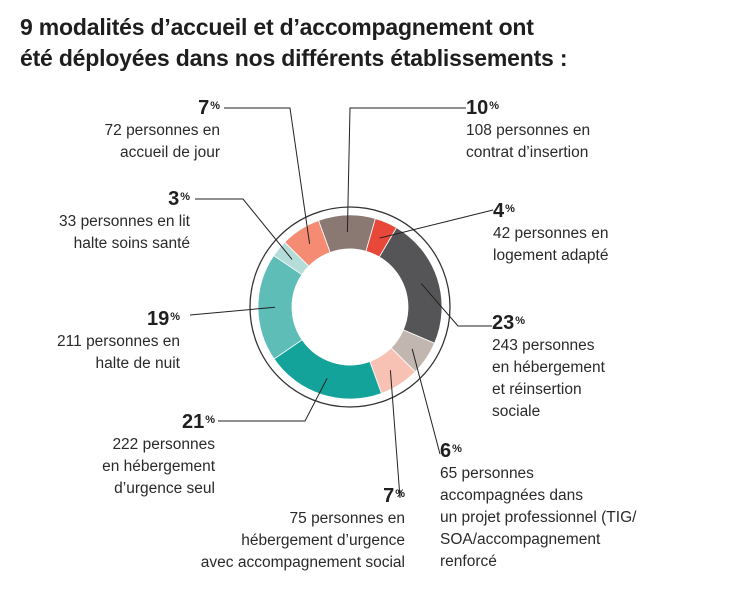 Image resolution: width=750 pixels, height=605 pixels. What do you see at coordinates (593, 211) in the screenshot?
I see `slice-percent-2: 4%` at bounding box center [593, 211].